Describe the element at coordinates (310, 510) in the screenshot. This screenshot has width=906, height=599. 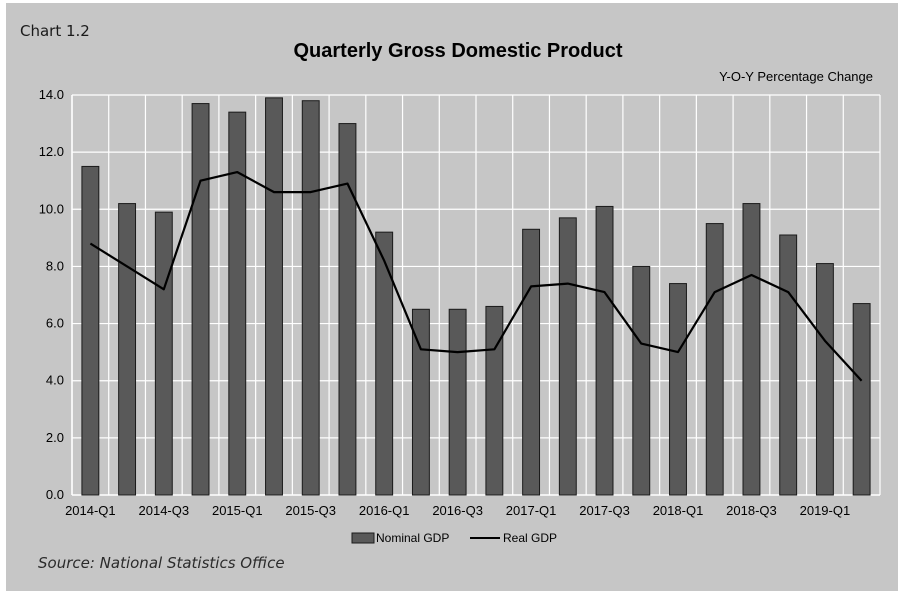
I see `x-tick-label: 2015-Q3` at that location.